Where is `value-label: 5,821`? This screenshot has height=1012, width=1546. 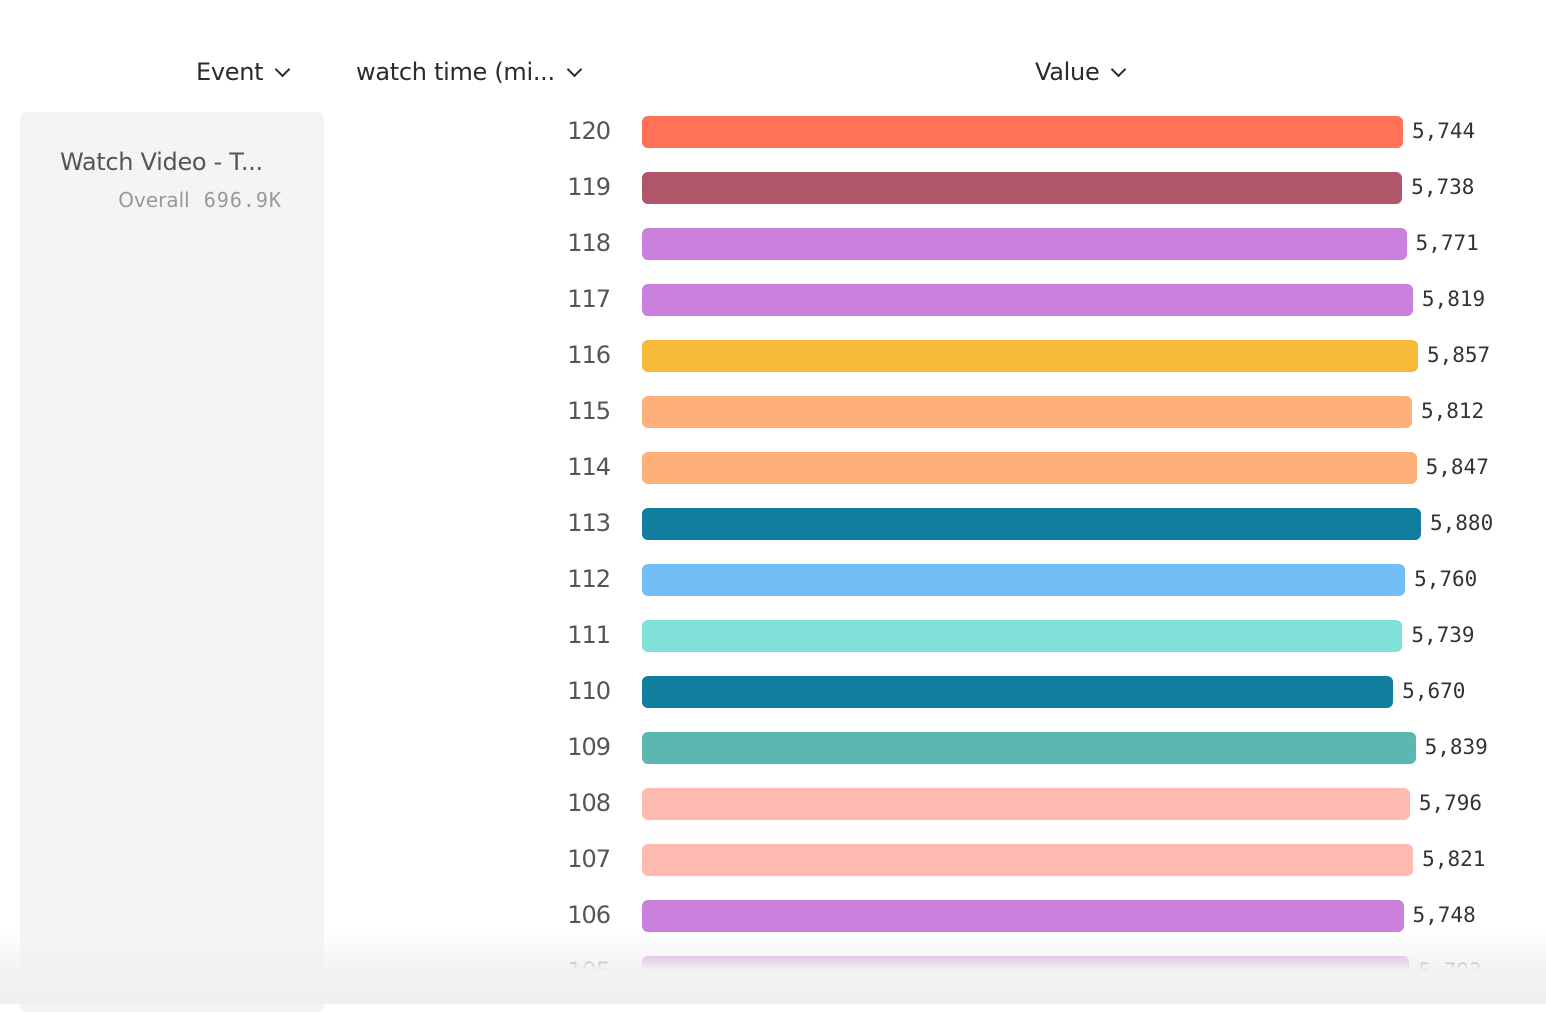
value-label: 5,821 is located at coordinates (1454, 859).